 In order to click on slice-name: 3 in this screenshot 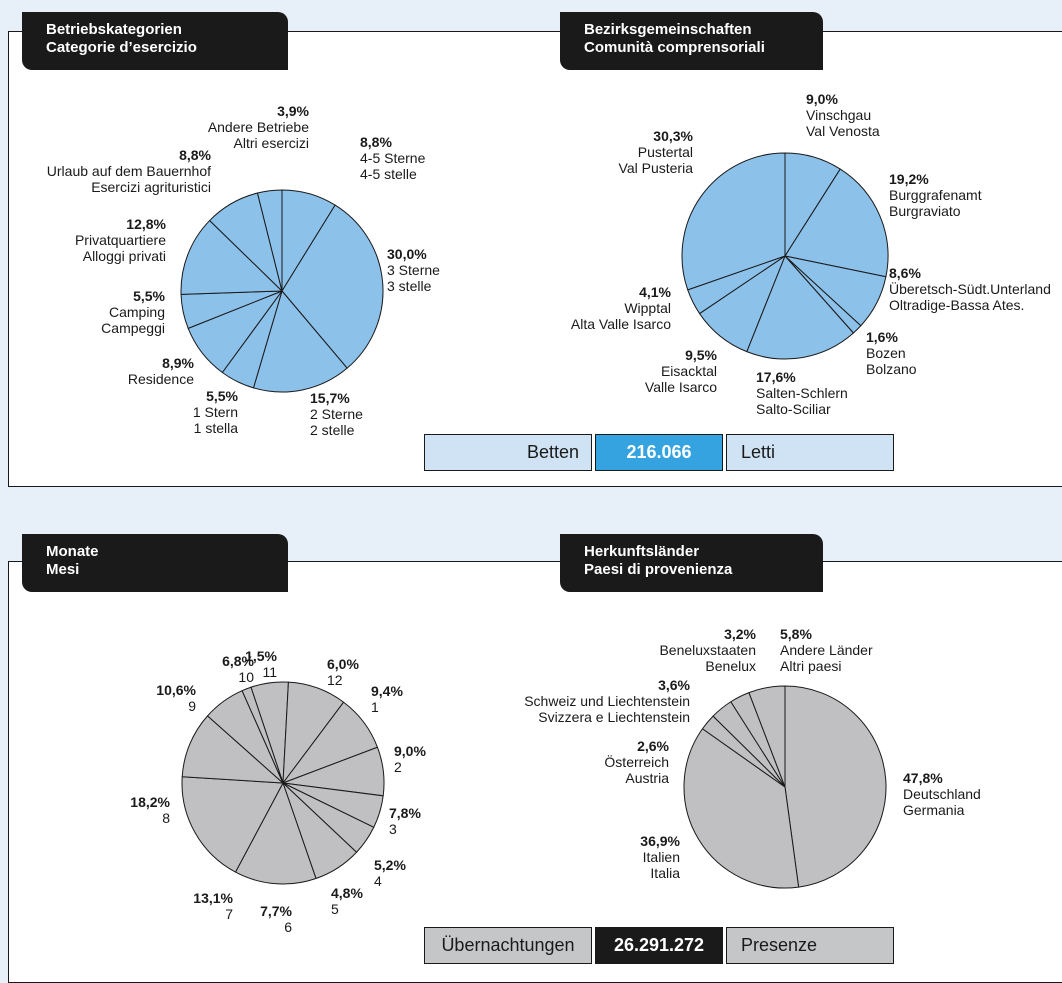, I will do `click(393, 829)`.